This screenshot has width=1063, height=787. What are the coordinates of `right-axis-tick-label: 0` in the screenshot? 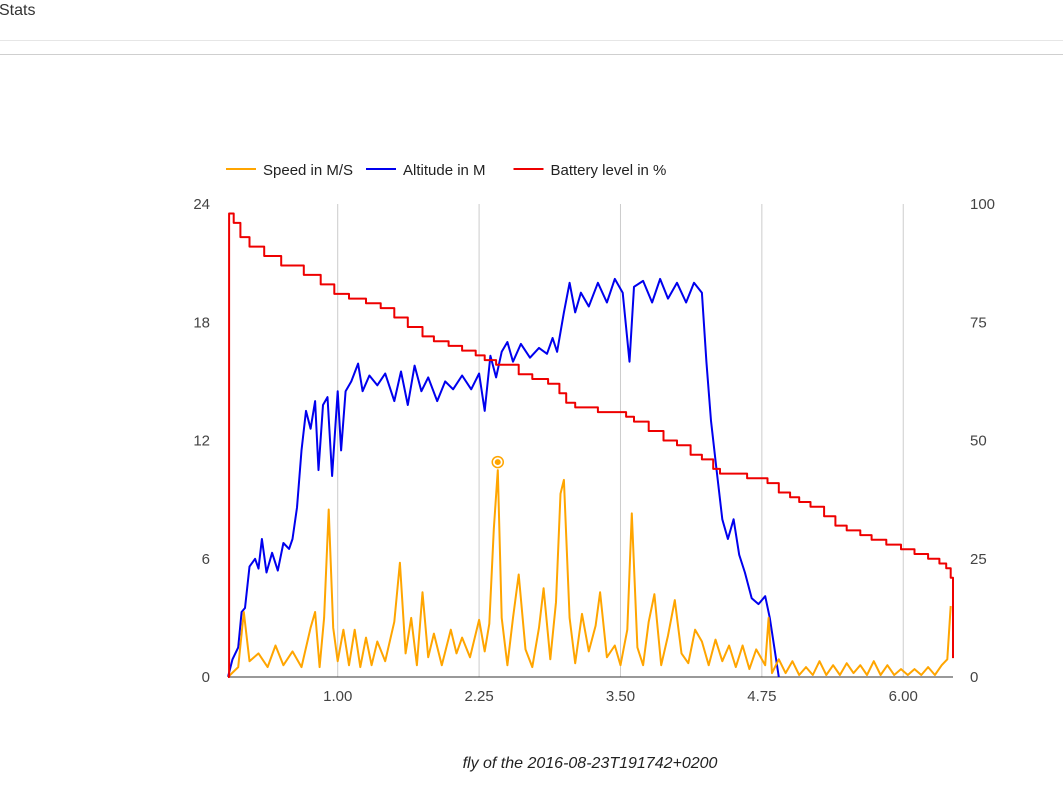 It's located at (974, 677).